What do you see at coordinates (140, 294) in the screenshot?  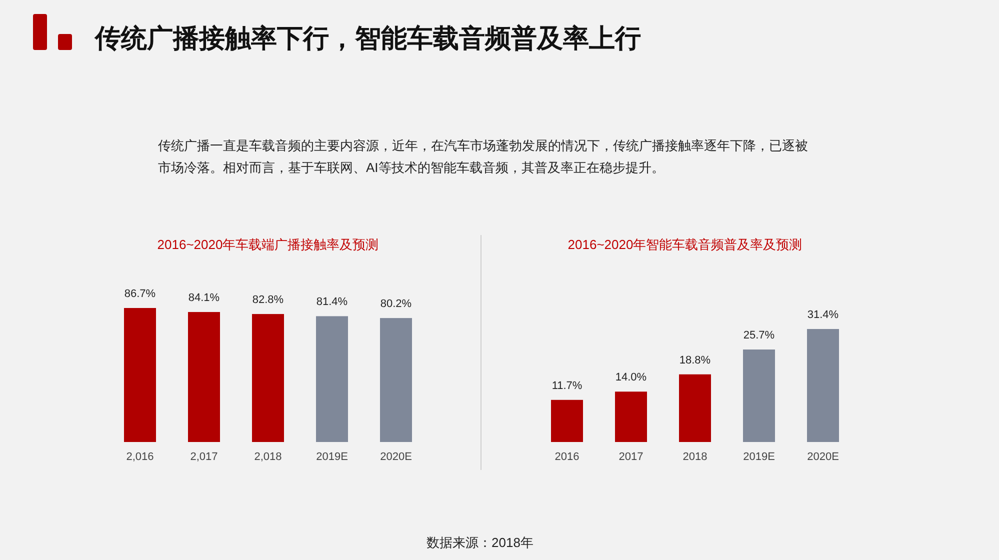 I see `data-label: 86.7%` at bounding box center [140, 294].